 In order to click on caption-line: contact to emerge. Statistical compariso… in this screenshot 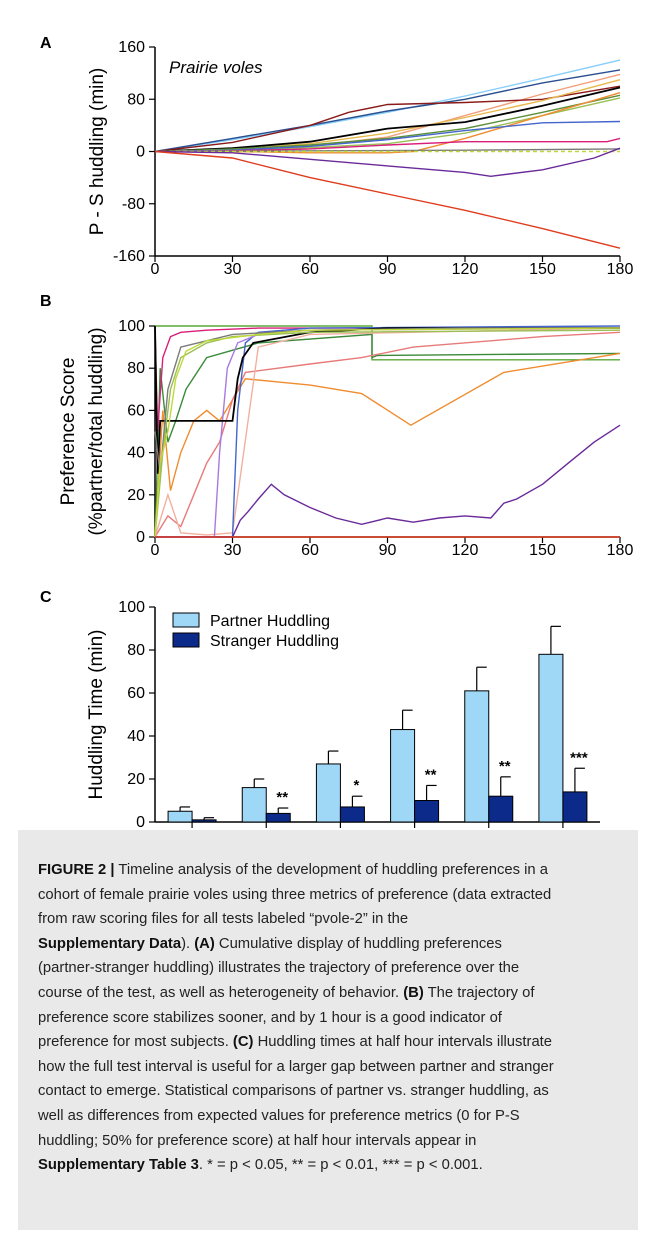, I will do `click(330, 1091)`.